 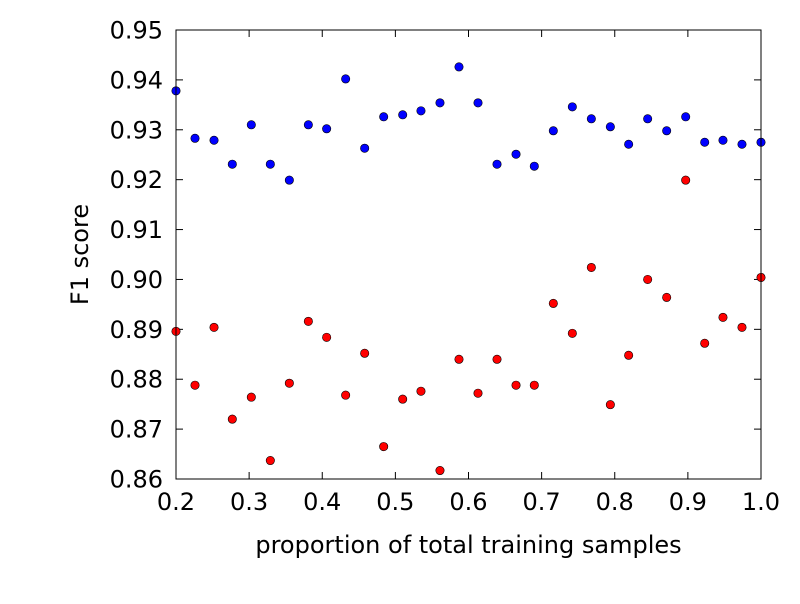 I want to click on y-tick-label: 0.91, so click(x=136, y=230).